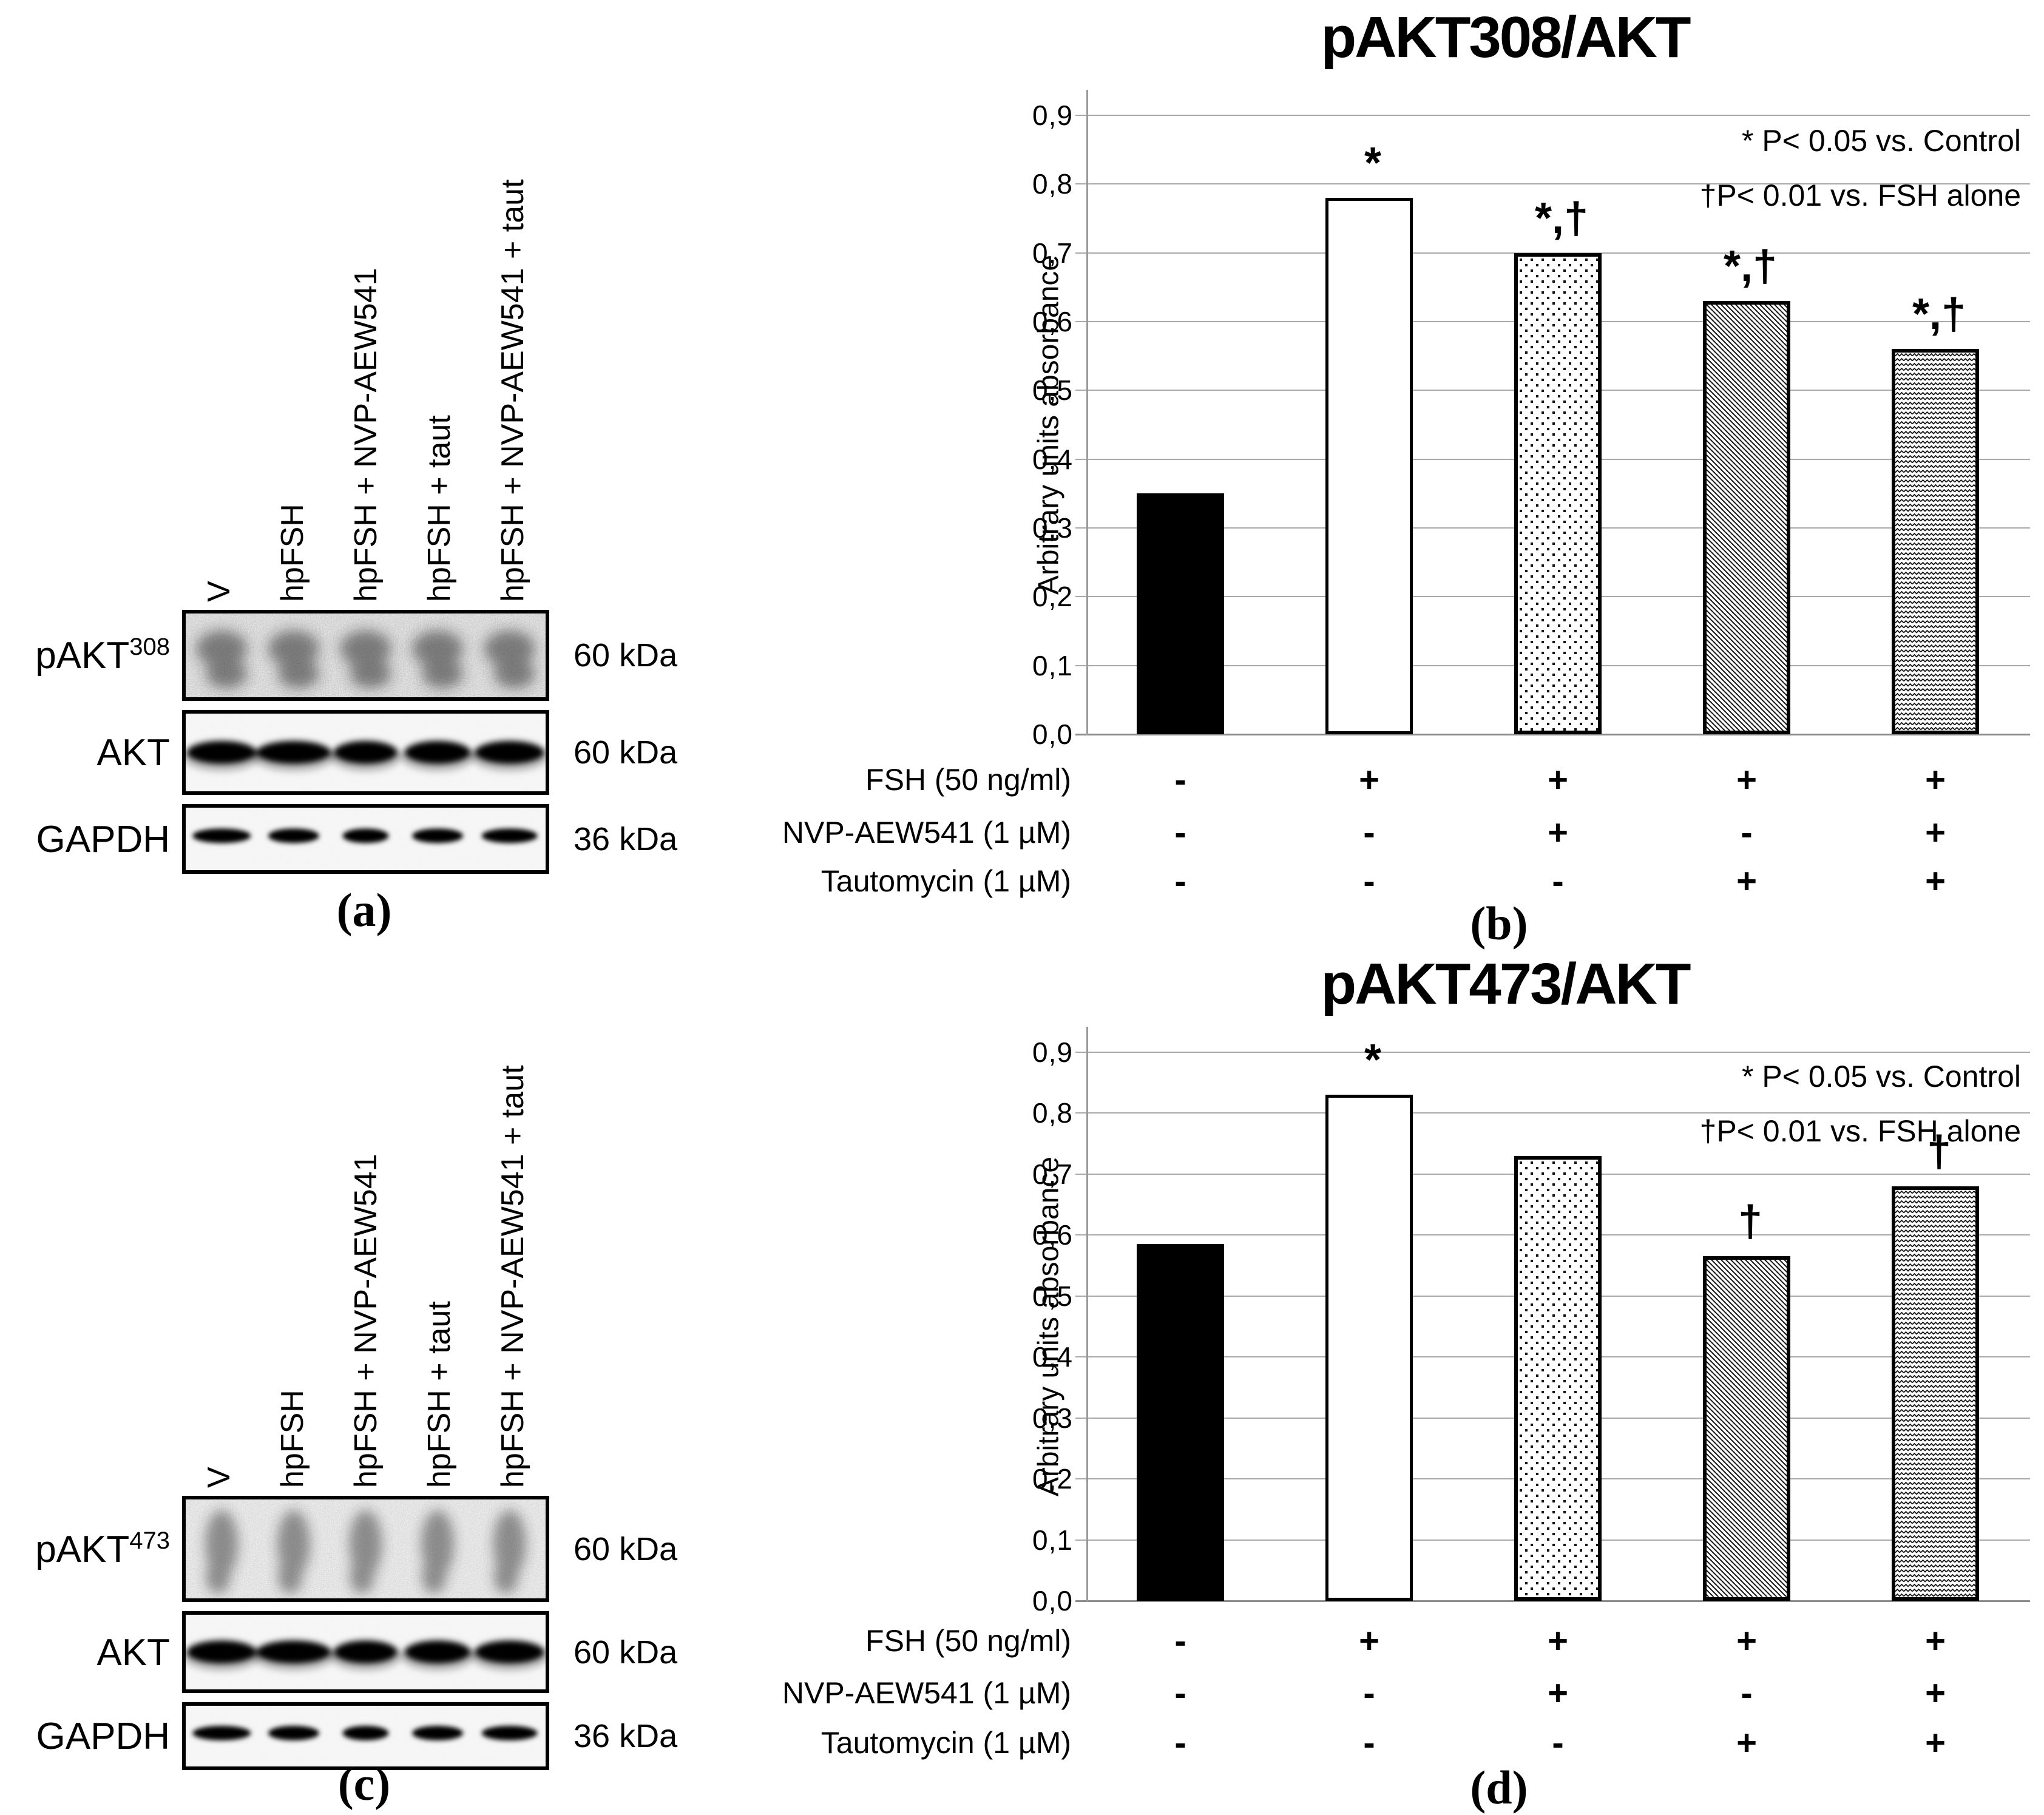  Describe the element at coordinates (968, 780) in the screenshot. I see `condition-row-label: FSH (50 ng/ml)` at that location.